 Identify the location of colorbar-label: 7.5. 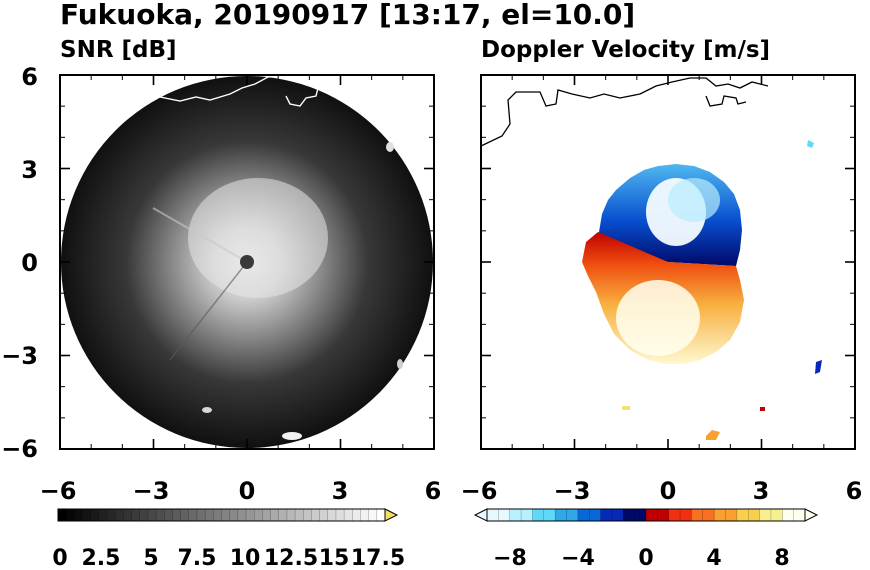
(197, 558).